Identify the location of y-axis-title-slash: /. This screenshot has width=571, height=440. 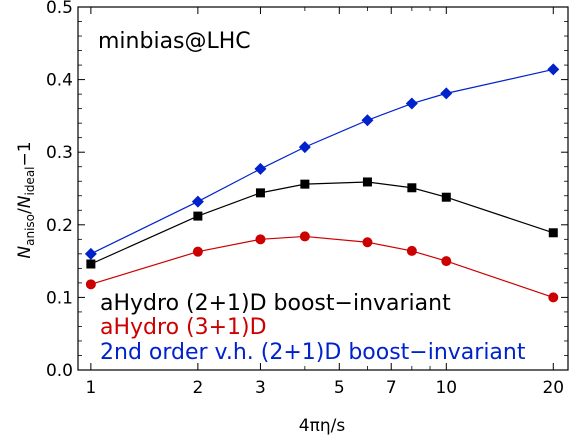
(25, 211).